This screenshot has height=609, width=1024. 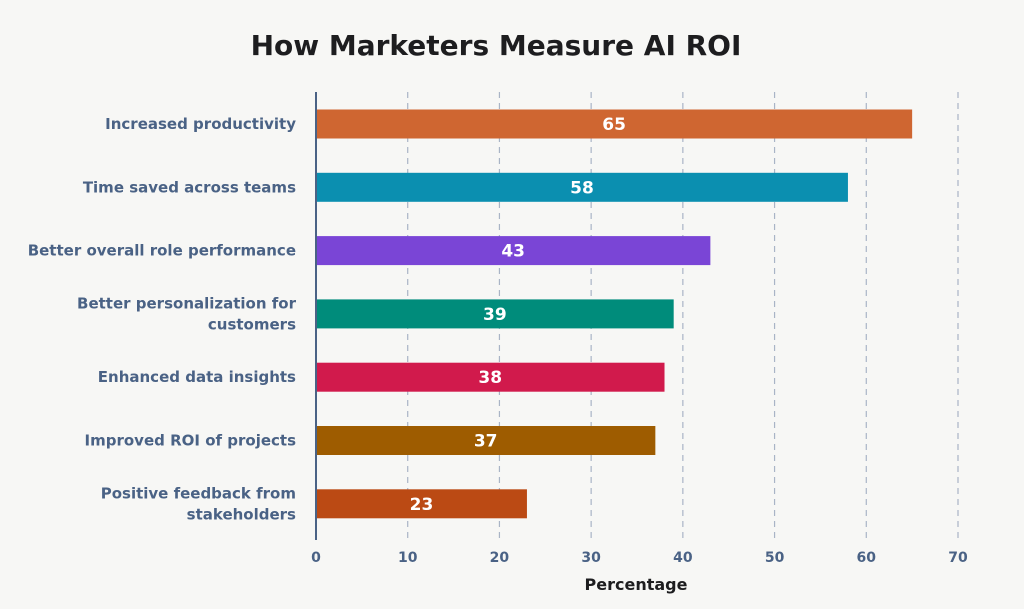 I want to click on category-label-line: stakeholders, so click(x=241, y=514).